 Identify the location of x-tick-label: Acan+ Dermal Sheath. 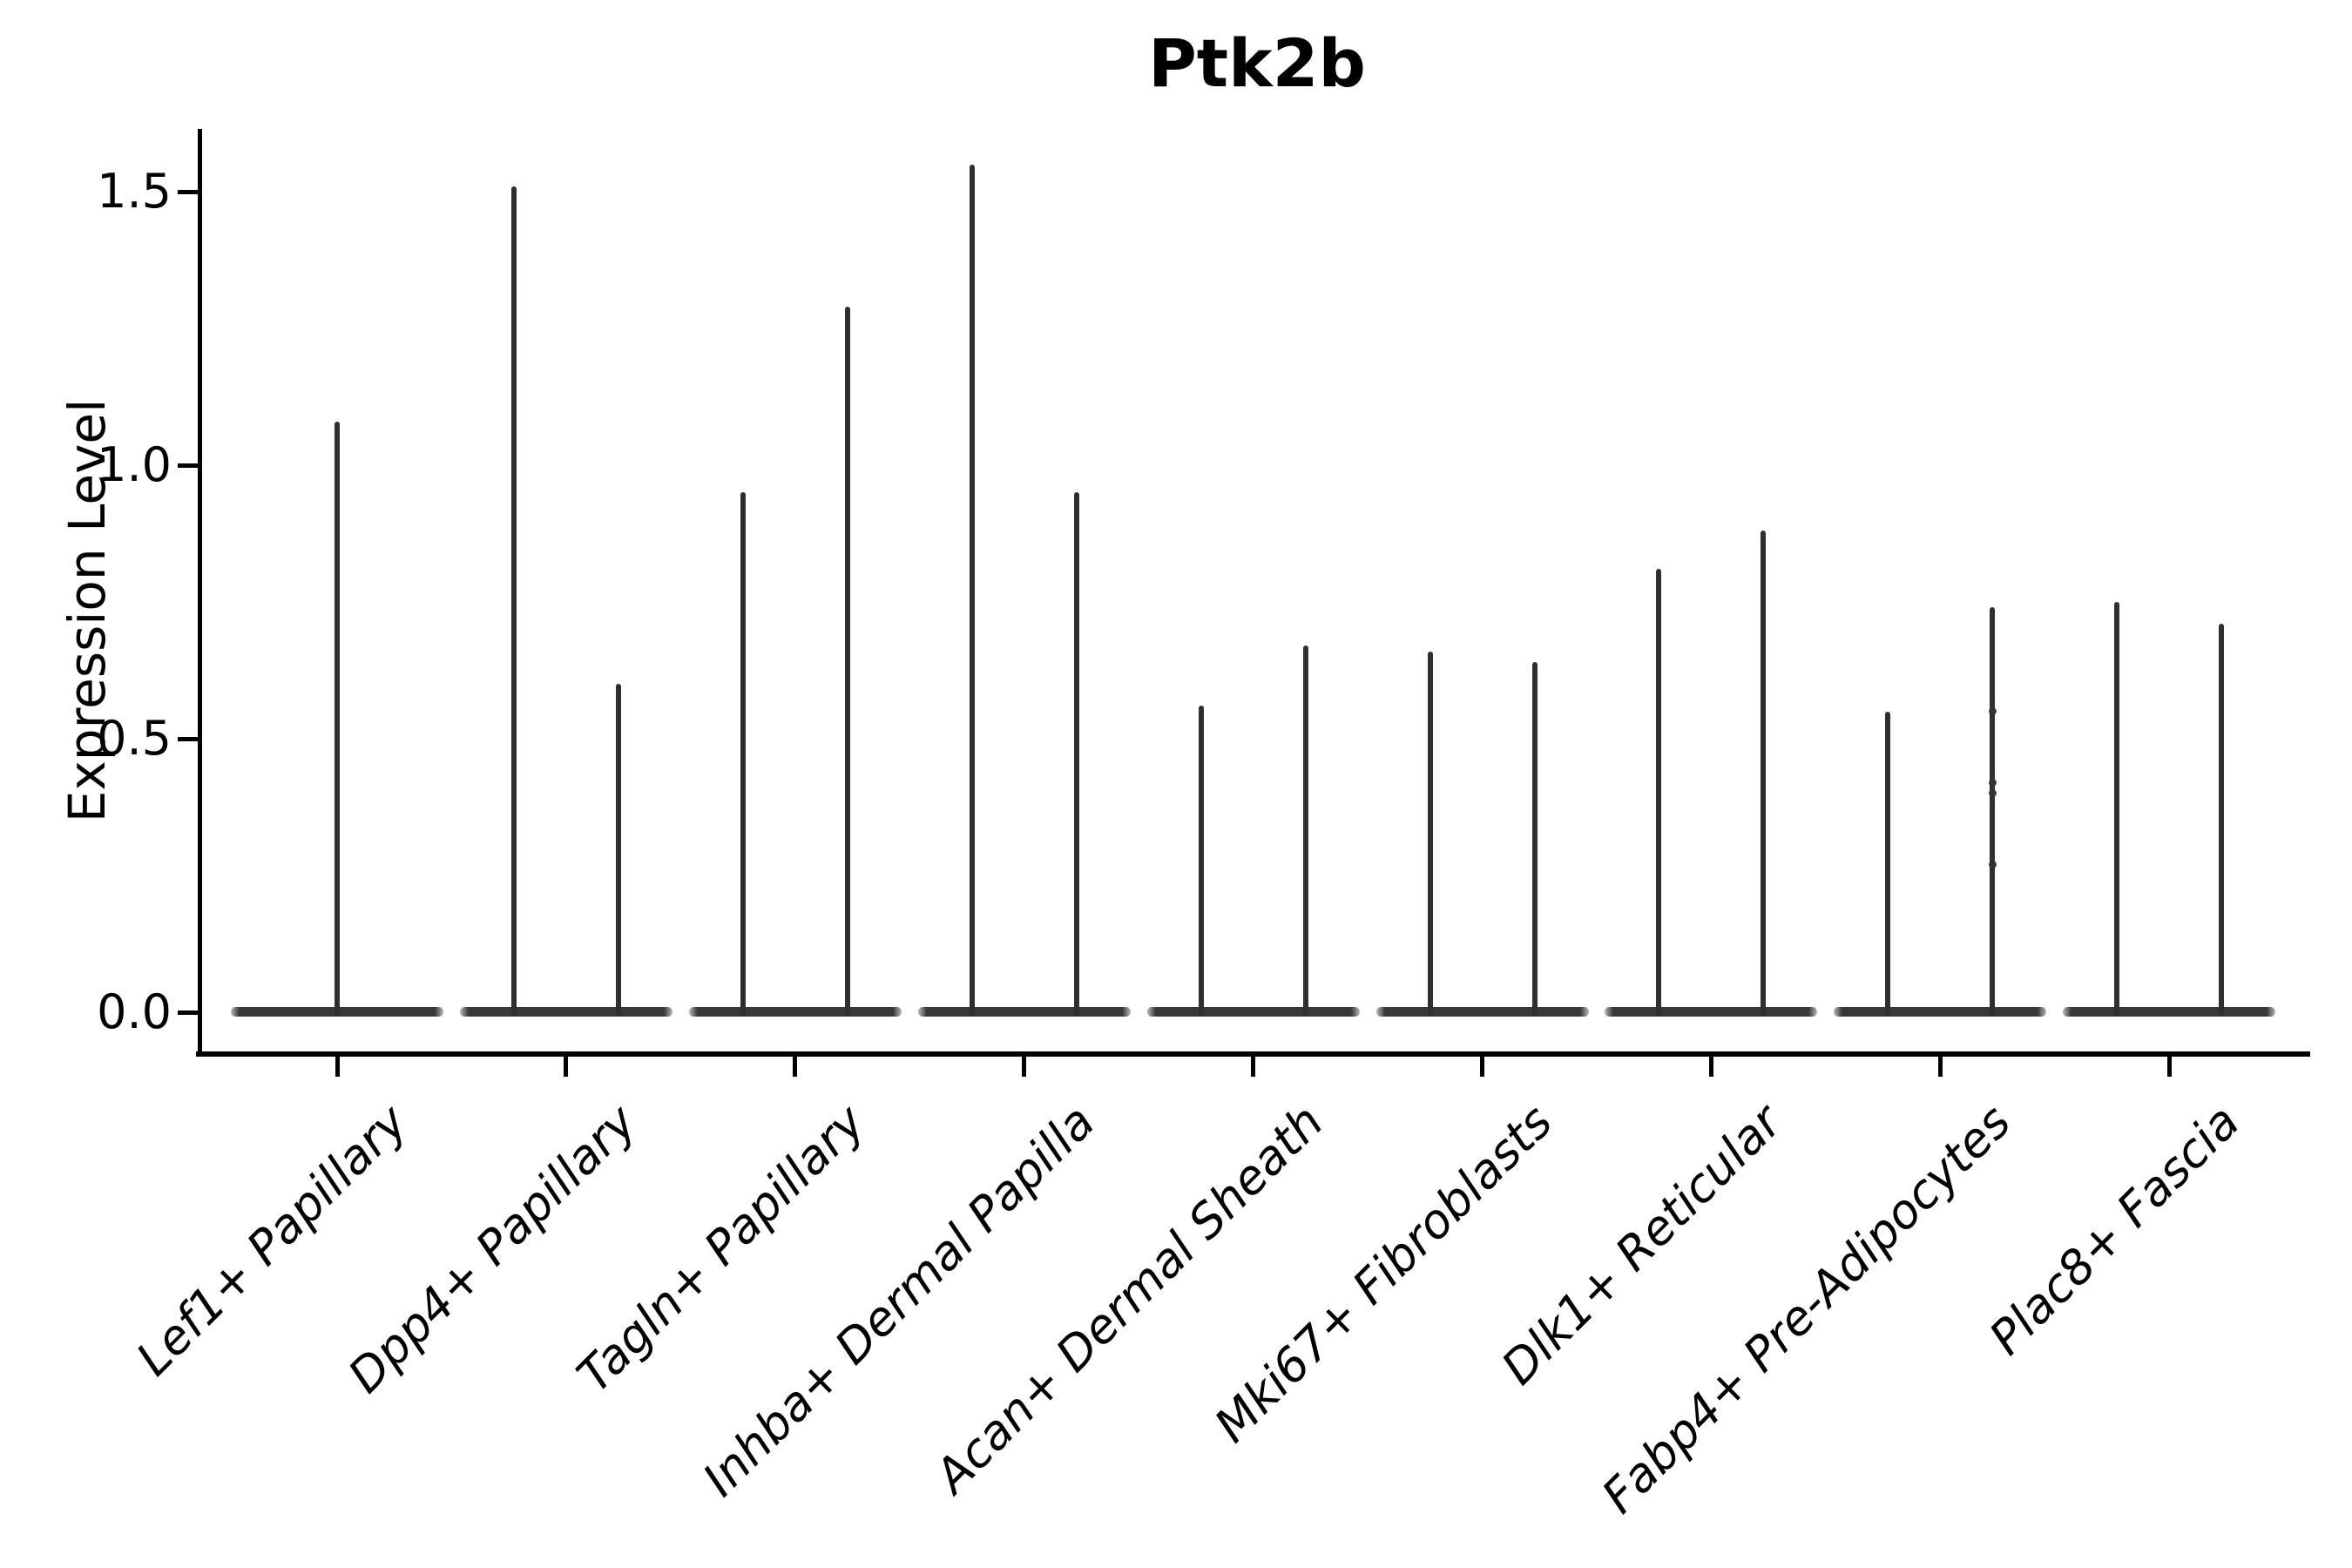
(1129, 1299).